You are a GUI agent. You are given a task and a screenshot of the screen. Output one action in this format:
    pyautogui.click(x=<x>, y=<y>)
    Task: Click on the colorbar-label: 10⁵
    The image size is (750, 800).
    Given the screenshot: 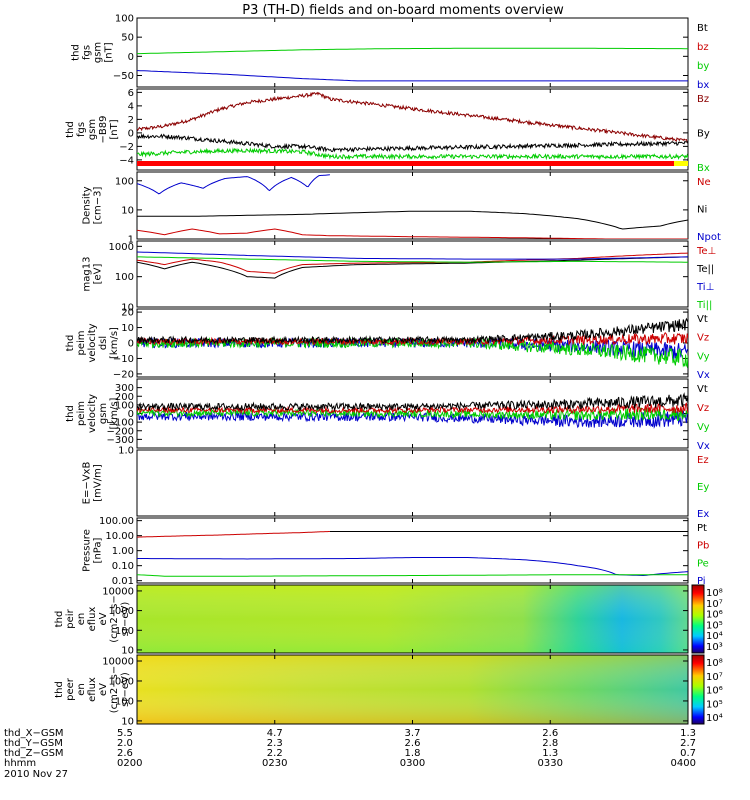 What is the action you would take?
    pyautogui.click(x=714, y=625)
    